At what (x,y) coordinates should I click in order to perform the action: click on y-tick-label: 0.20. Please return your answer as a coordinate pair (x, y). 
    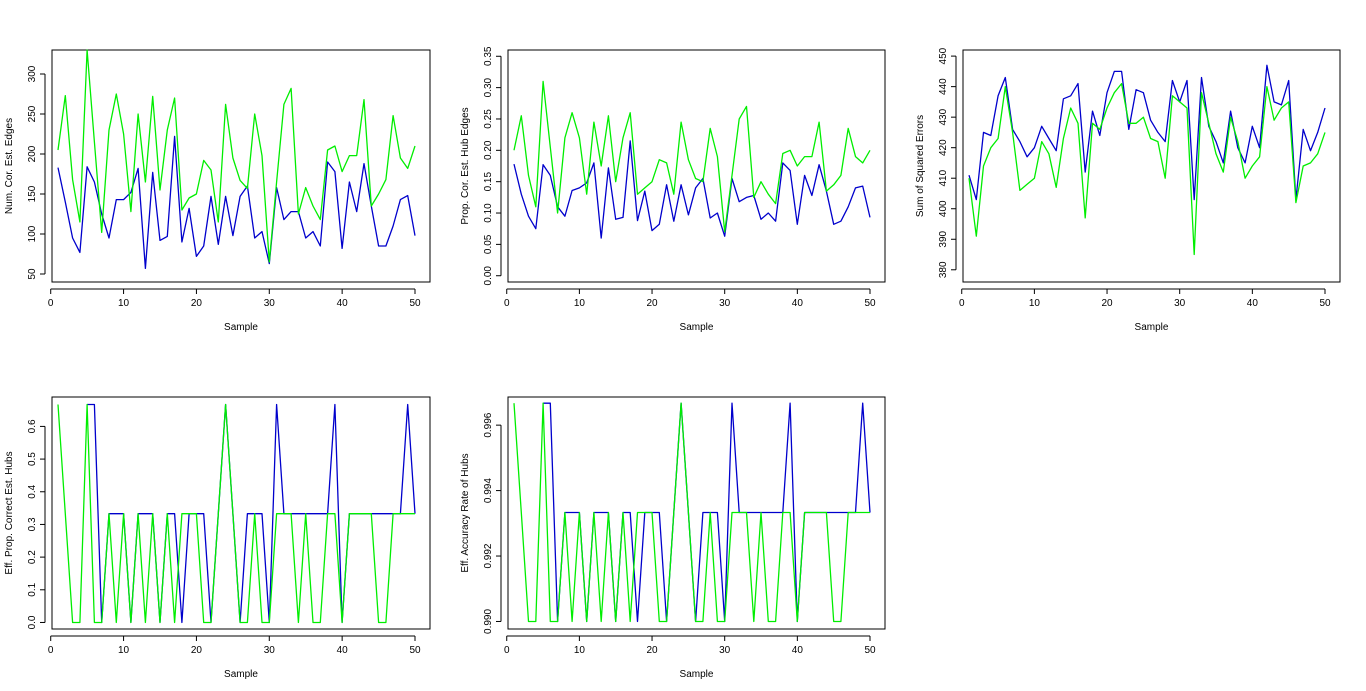
    Looking at the image, I should click on (488, 150).